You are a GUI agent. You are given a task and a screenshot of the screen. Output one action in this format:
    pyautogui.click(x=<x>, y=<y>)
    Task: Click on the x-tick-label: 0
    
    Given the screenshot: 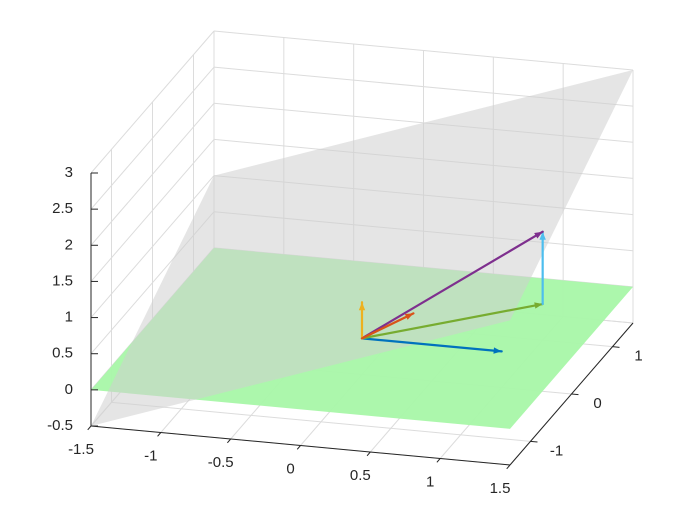 What is the action you would take?
    pyautogui.click(x=290, y=468)
    